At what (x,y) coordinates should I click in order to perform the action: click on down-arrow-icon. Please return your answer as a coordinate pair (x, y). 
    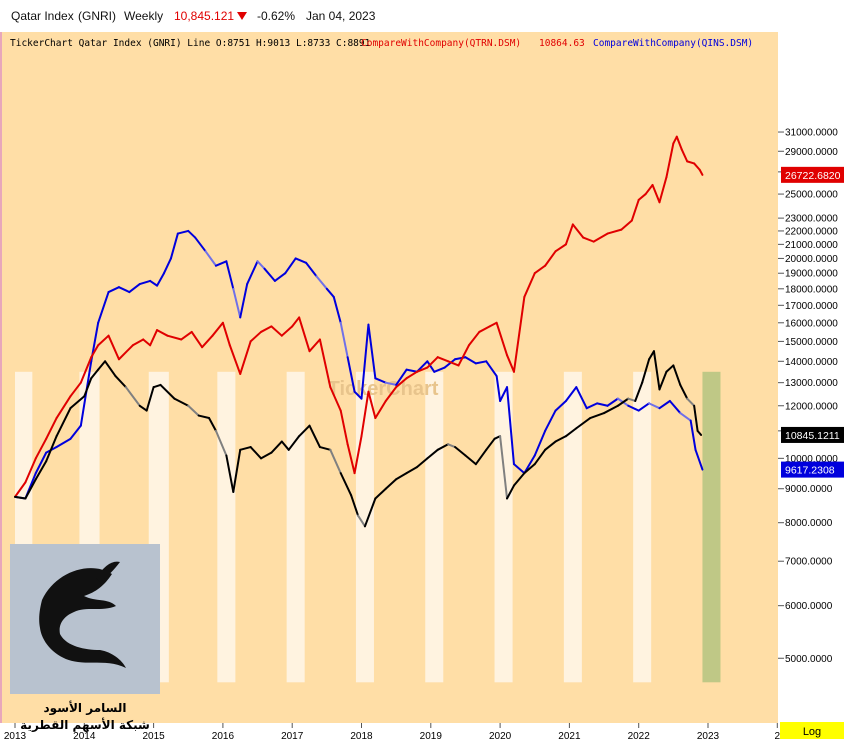
    Looking at the image, I should click on (242, 16).